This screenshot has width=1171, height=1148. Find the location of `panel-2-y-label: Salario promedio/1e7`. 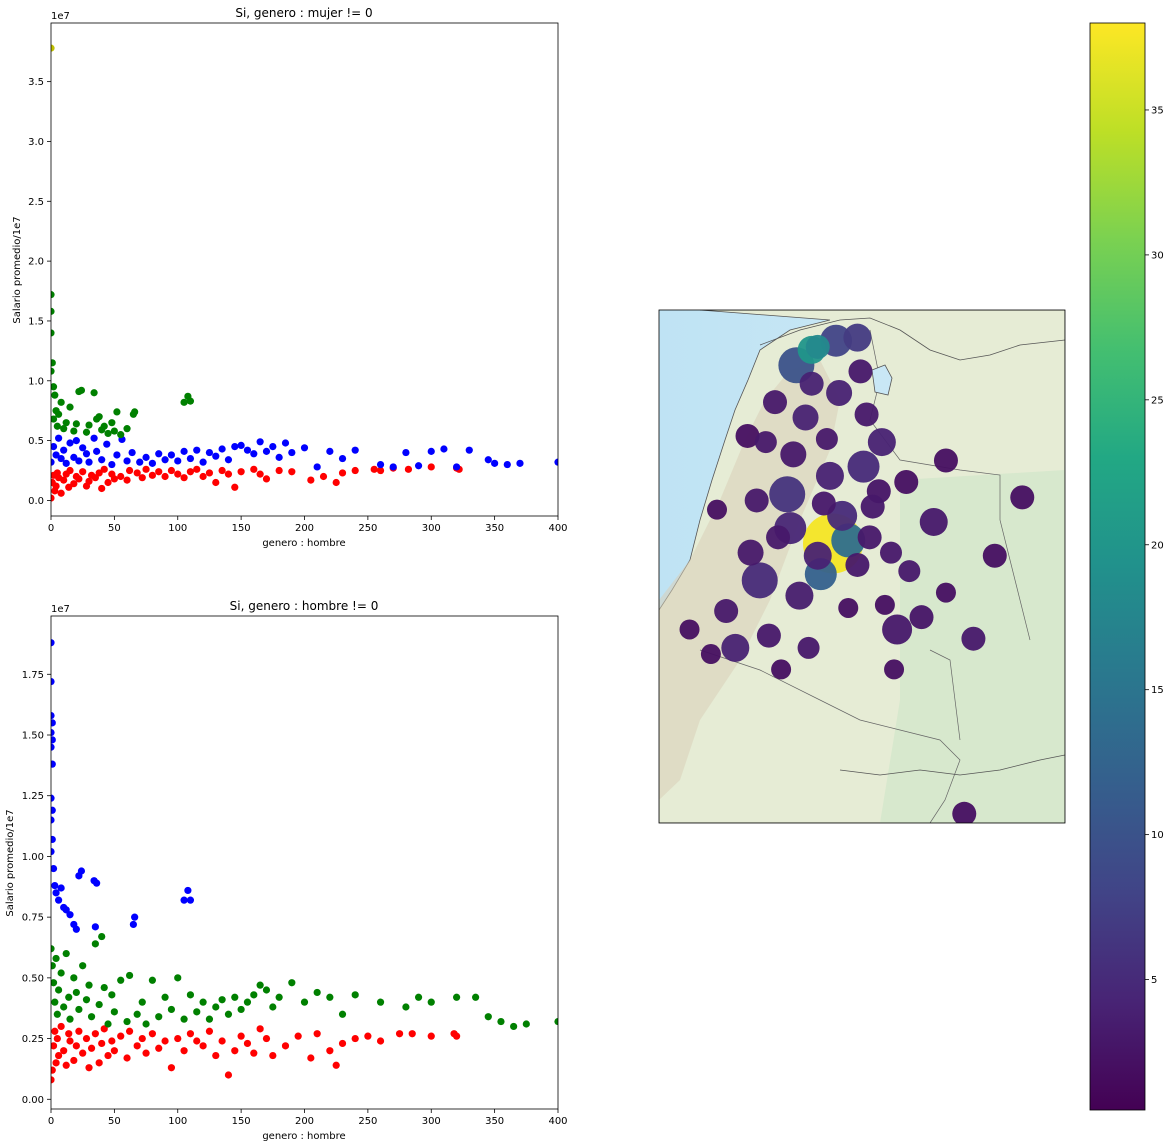

panel-2-y-label: Salario promedio/1e7 is located at coordinates (10, 862).